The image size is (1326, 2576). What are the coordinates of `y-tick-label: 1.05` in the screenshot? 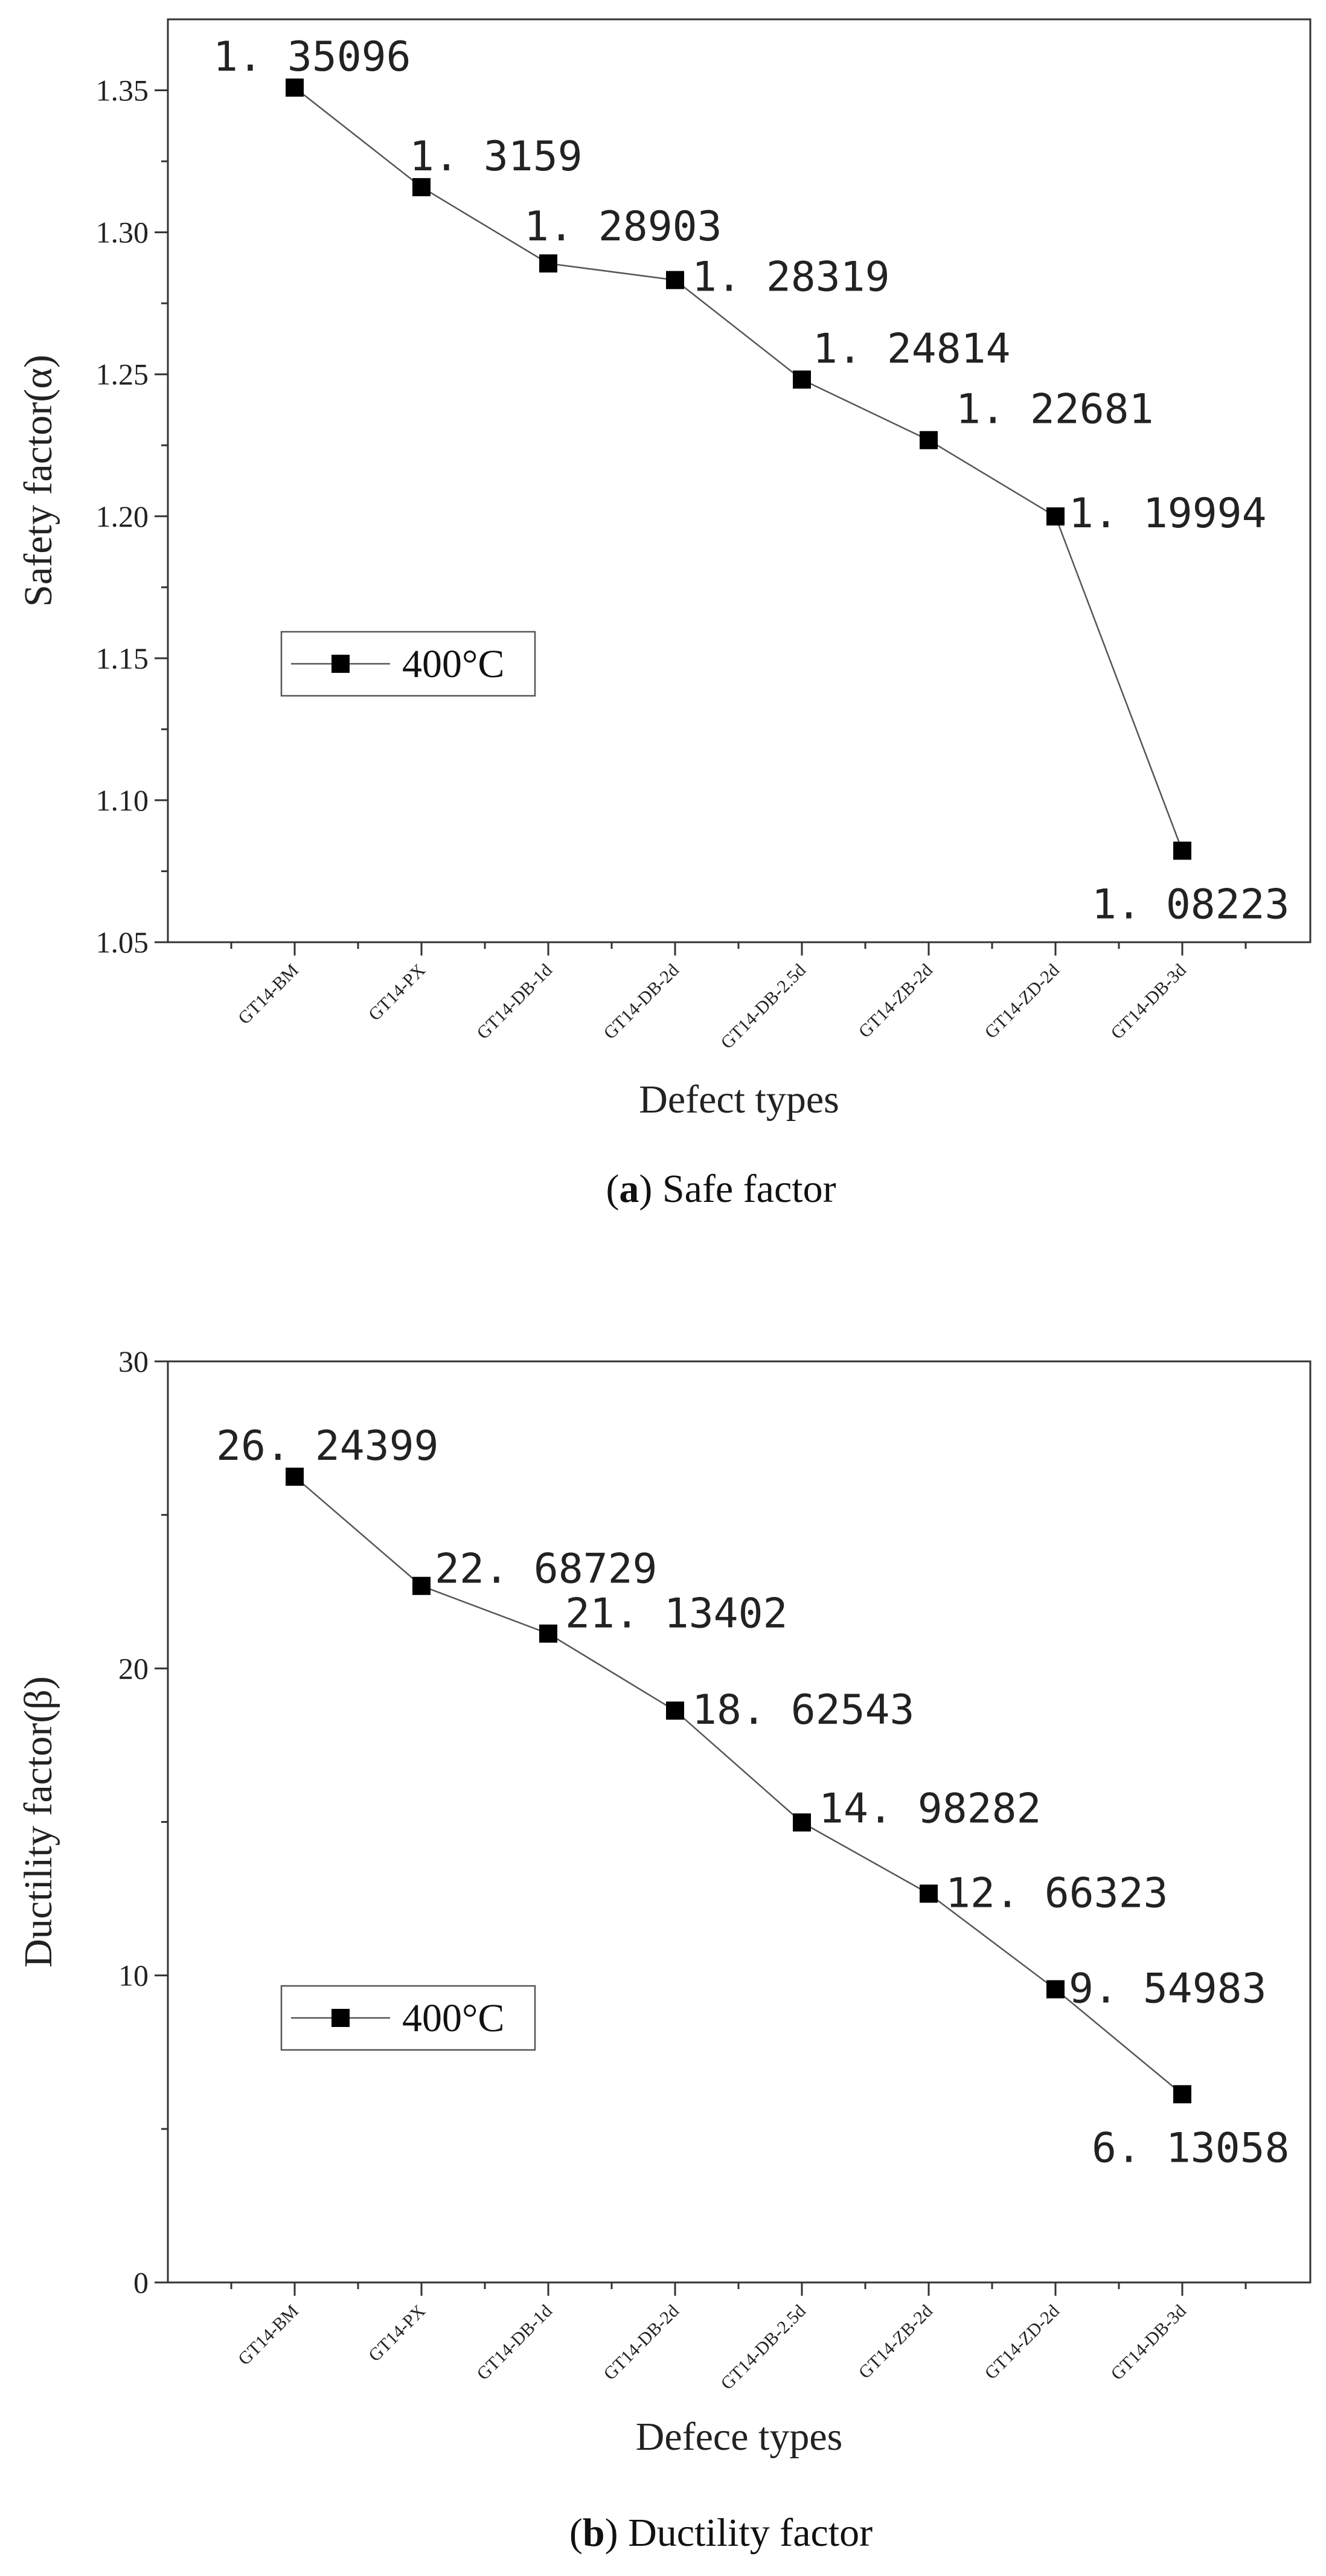 It's located at (122, 942).